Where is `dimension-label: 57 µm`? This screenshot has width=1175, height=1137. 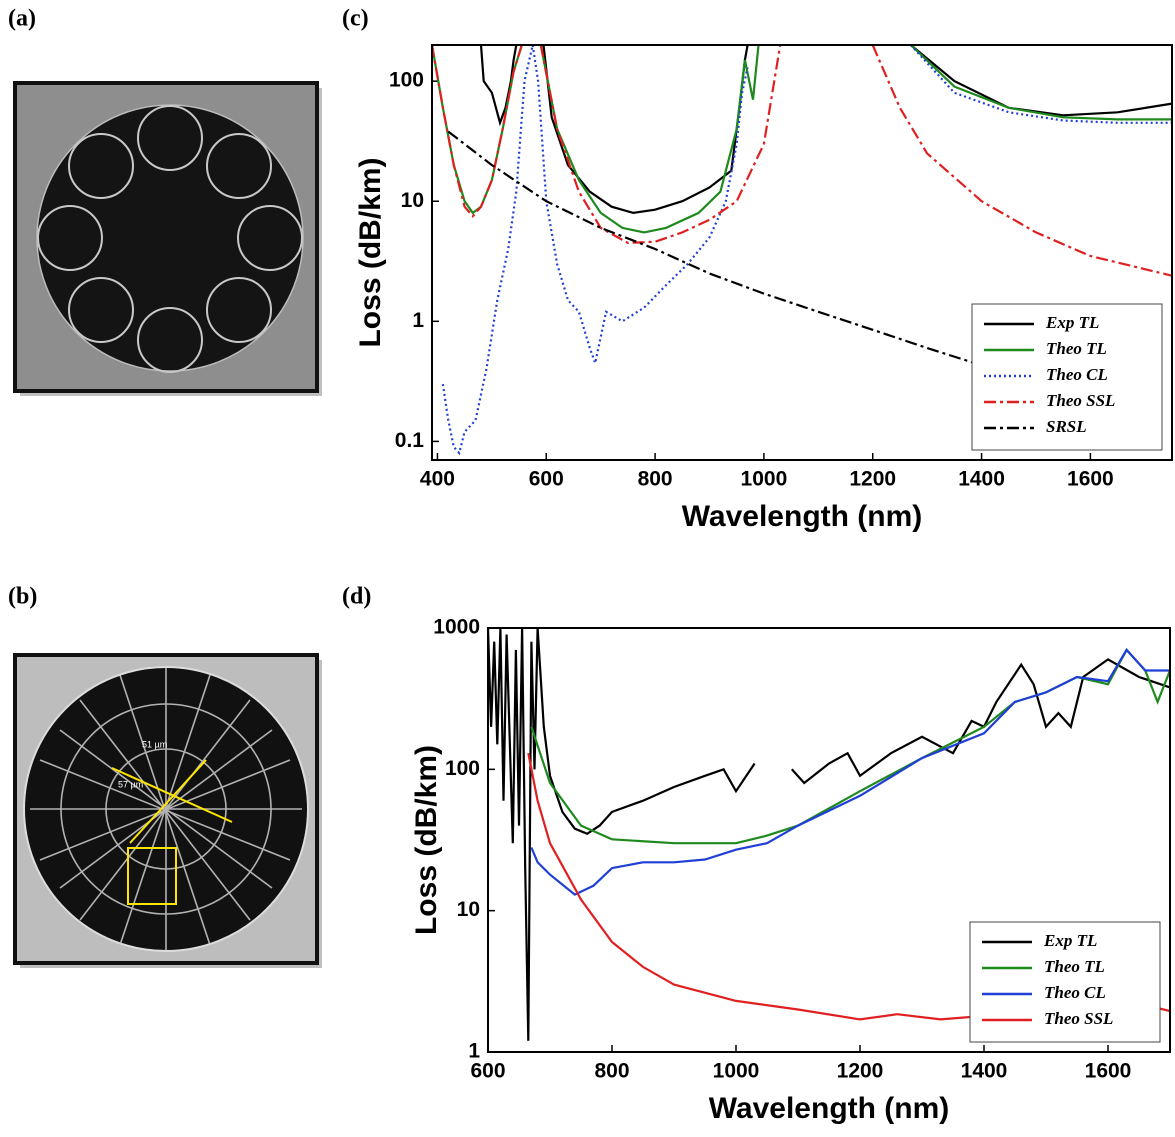
dimension-label: 57 µm is located at coordinates (130, 784).